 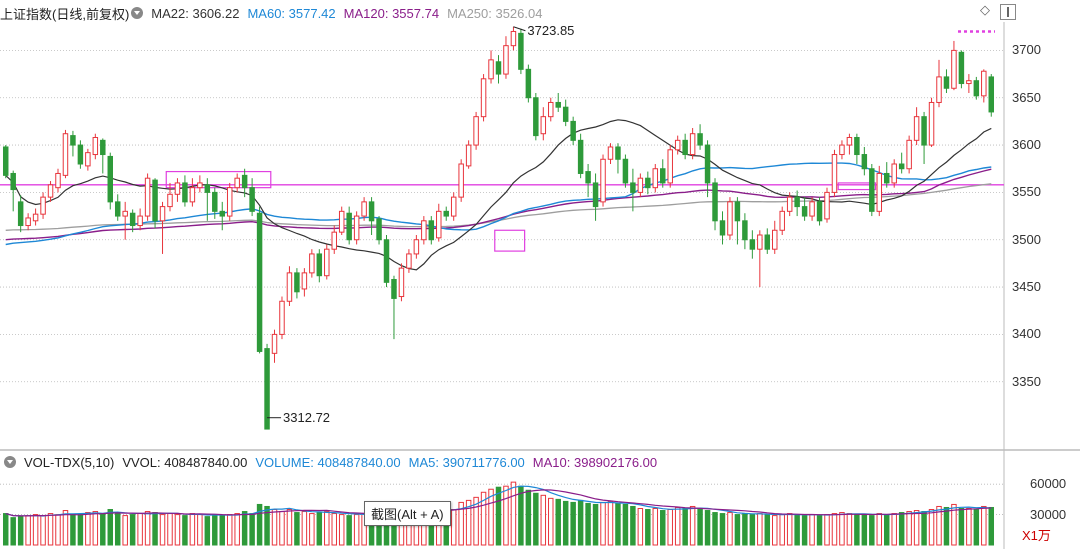 I want to click on vol-ma10-line, so click(x=498, y=503).